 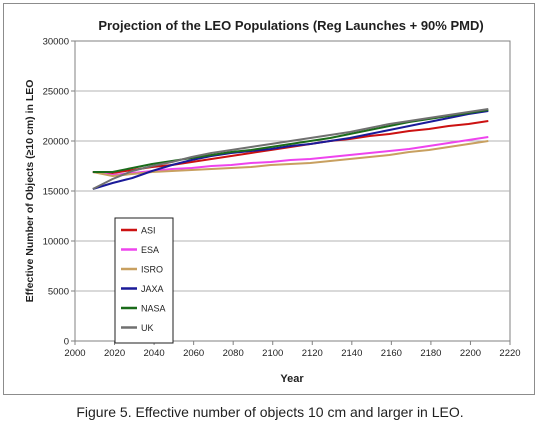 What do you see at coordinates (272, 353) in the screenshot?
I see `x-tick-label-5: 2100` at bounding box center [272, 353].